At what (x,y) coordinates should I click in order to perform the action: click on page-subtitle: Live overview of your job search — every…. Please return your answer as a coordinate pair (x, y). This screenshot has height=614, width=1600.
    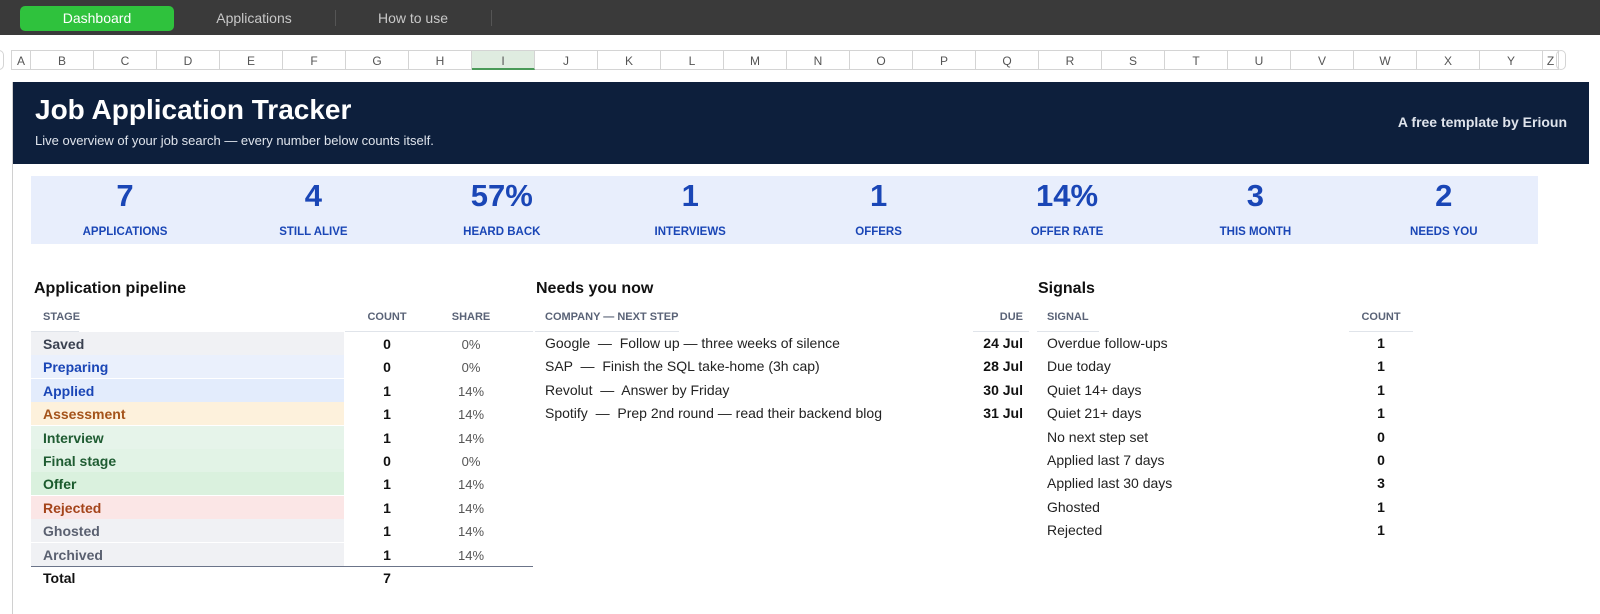
    Looking at the image, I should click on (234, 140).